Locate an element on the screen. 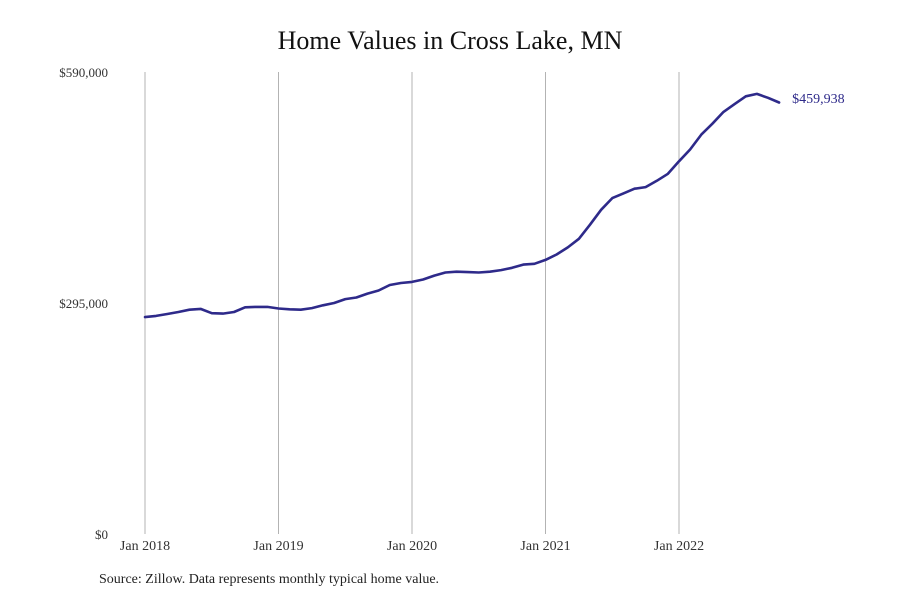 This screenshot has width=900, height=600. y-axis-ticks: $0 $295,000 $590,000 is located at coordinates (83, 303).